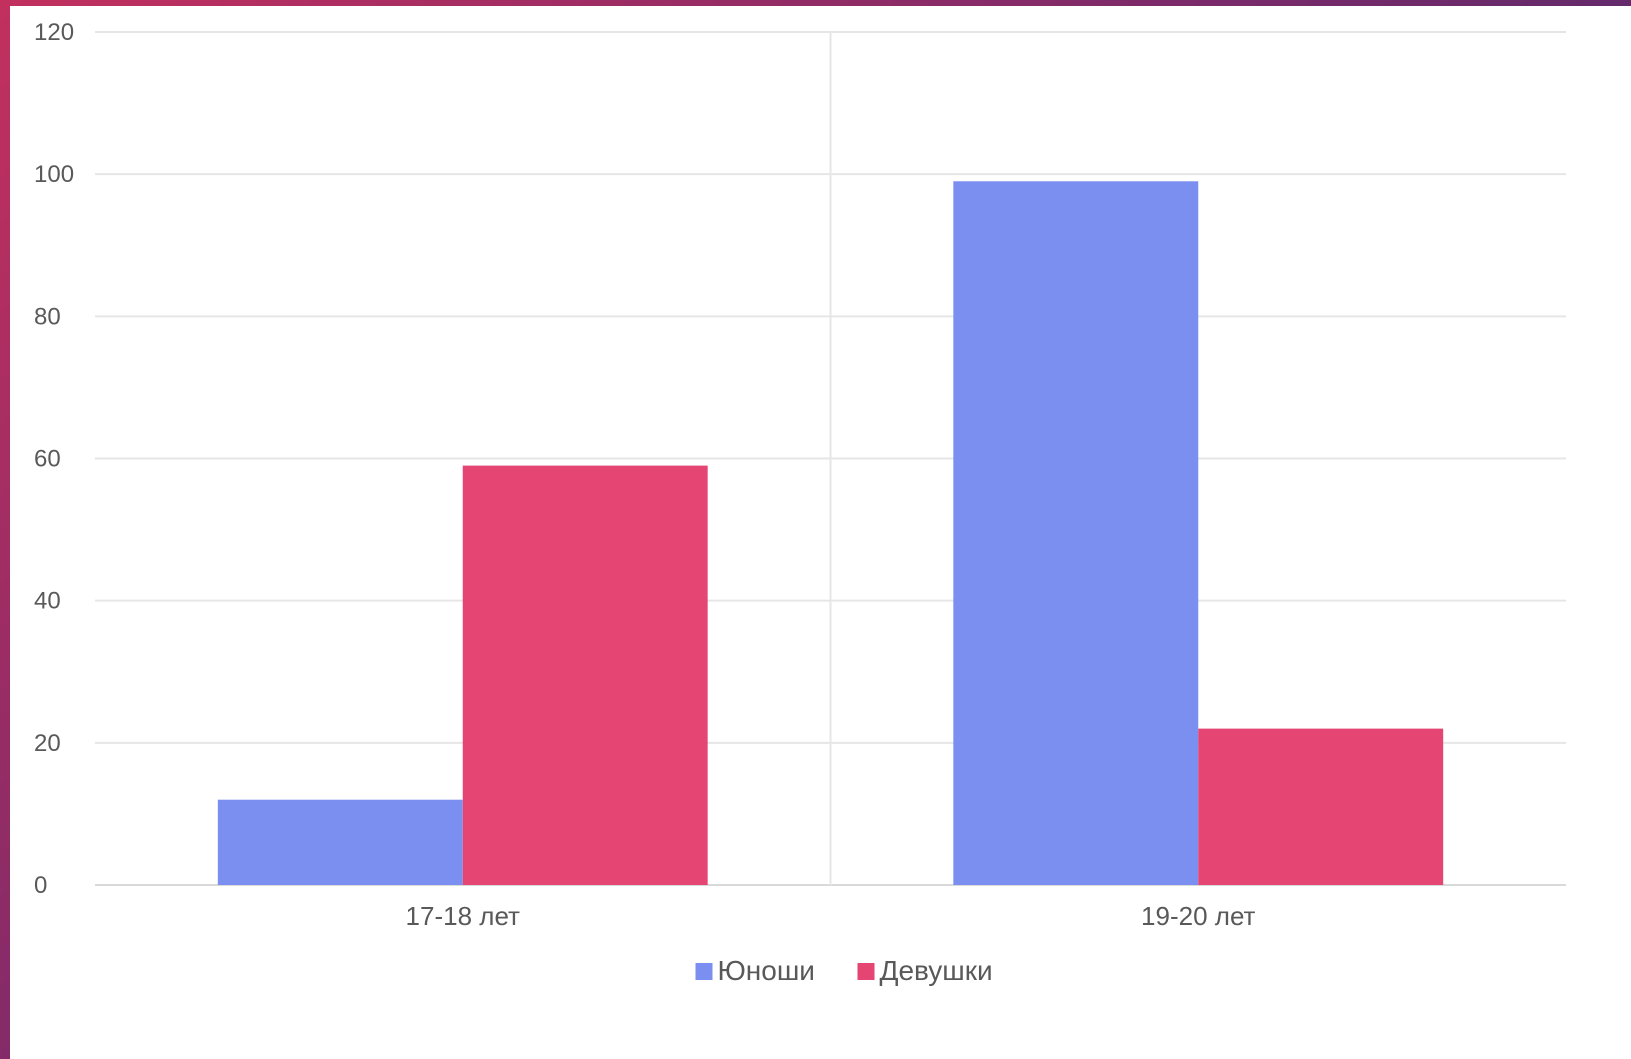 The width and height of the screenshot is (1631, 1059). Describe the element at coordinates (844, 970) in the screenshot. I see `legend: Юноши Девушки` at that location.